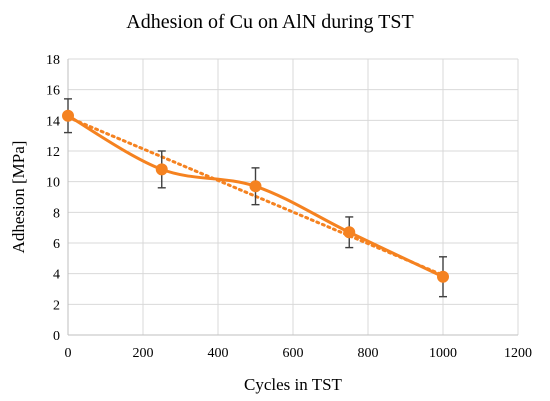 The height and width of the screenshot is (401, 550). Describe the element at coordinates (53, 60) in the screenshot. I see `y-tick-label: 18` at that location.